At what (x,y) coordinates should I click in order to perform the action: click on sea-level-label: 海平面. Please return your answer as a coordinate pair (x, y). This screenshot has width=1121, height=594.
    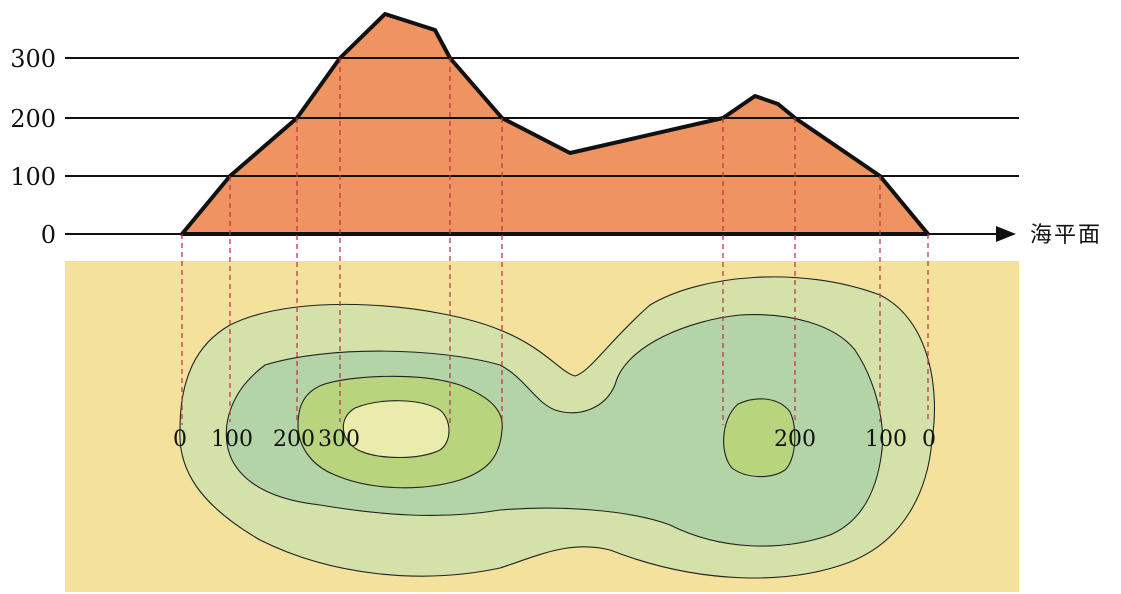
    Looking at the image, I should click on (1066, 235).